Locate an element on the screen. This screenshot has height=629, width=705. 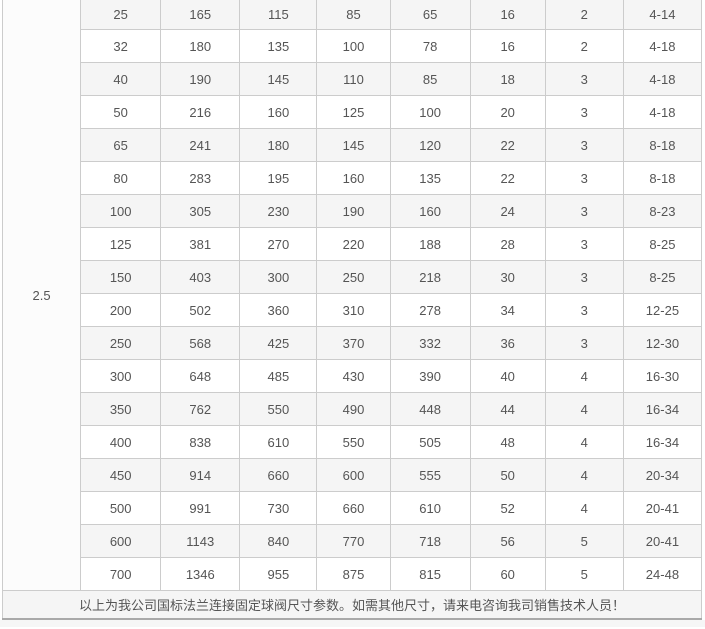
table-cell: 52 is located at coordinates (507, 508).